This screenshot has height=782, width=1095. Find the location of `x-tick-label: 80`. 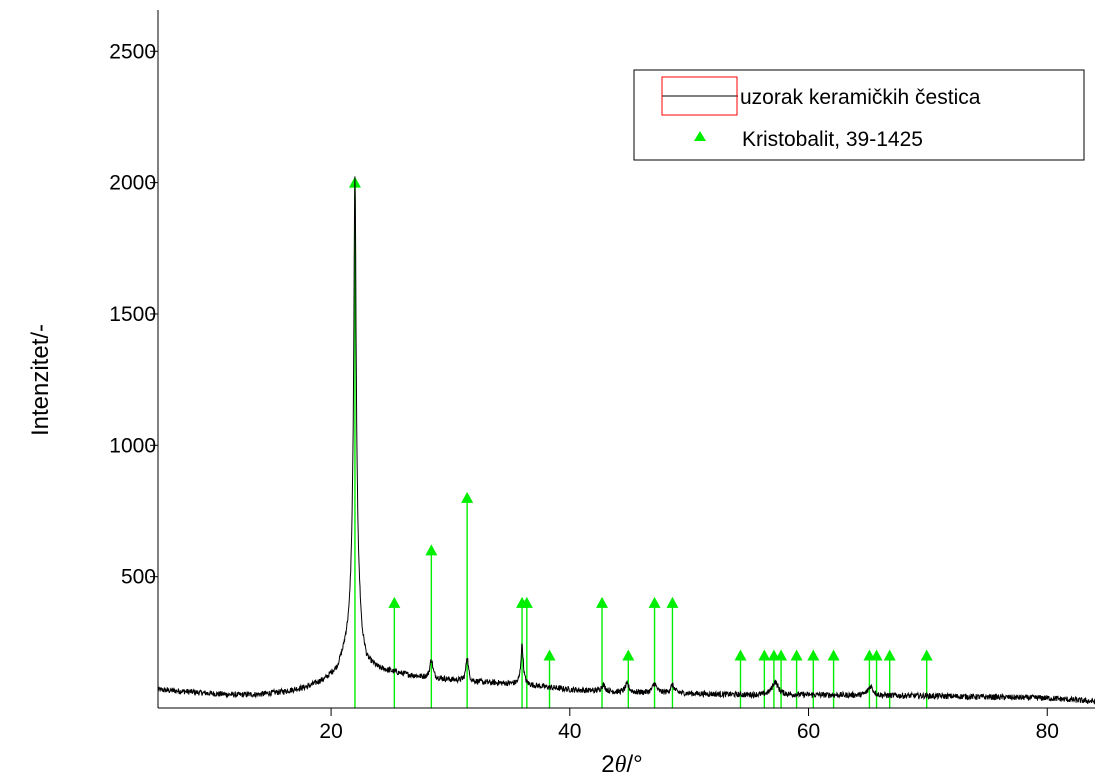

x-tick-label: 80 is located at coordinates (1047, 731).